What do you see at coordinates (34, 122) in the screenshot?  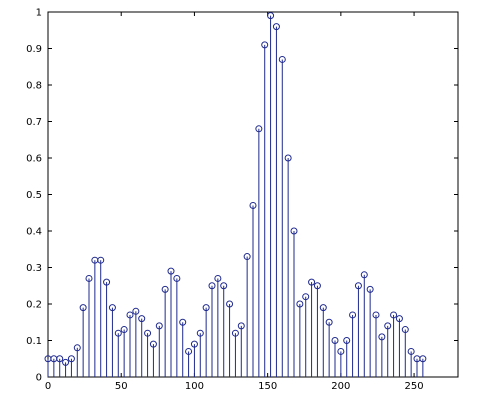 I see `y-tick-label: 0.7` at bounding box center [34, 122].